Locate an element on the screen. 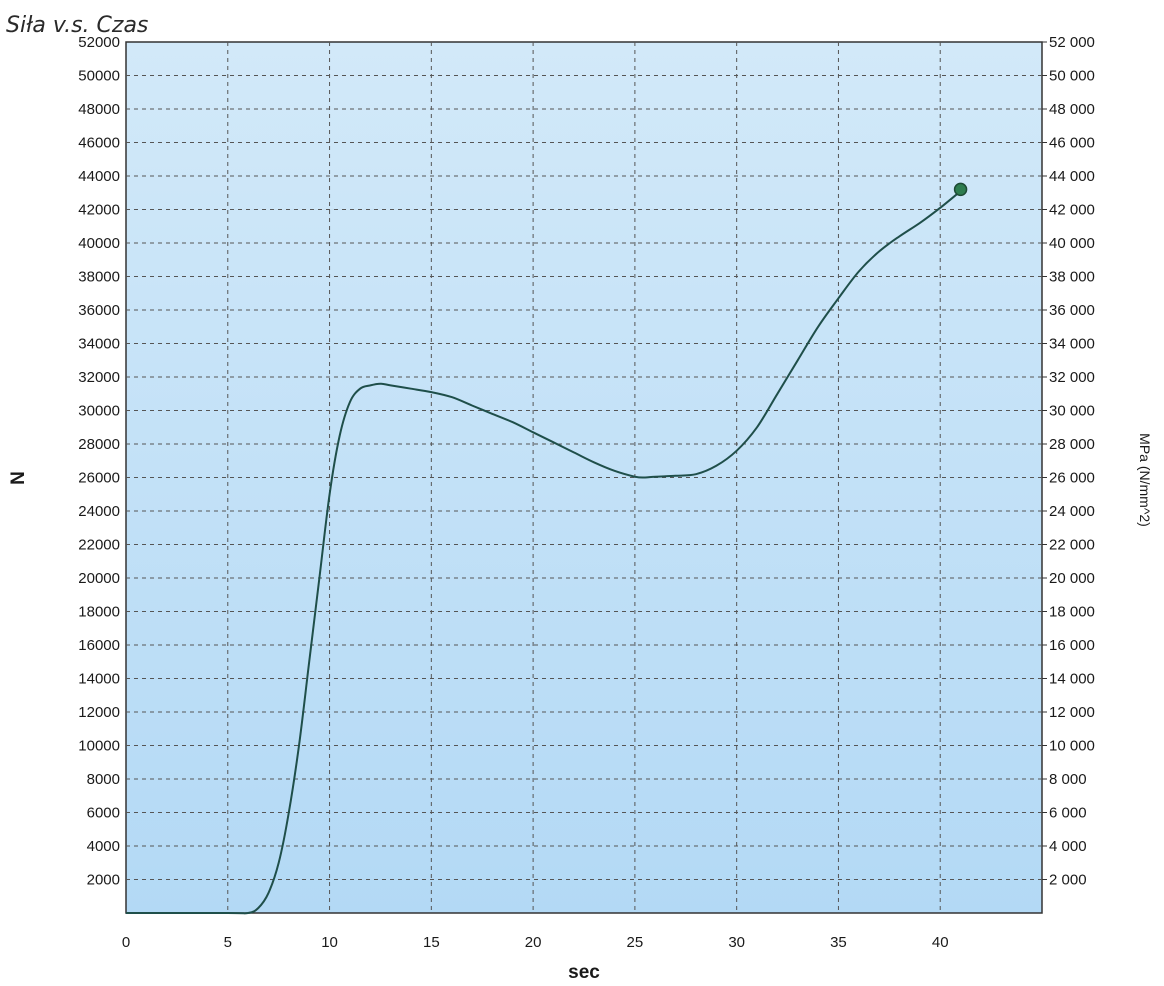 The width and height of the screenshot is (1164, 986). y-right-tick-label: 40 000 is located at coordinates (1072, 243).